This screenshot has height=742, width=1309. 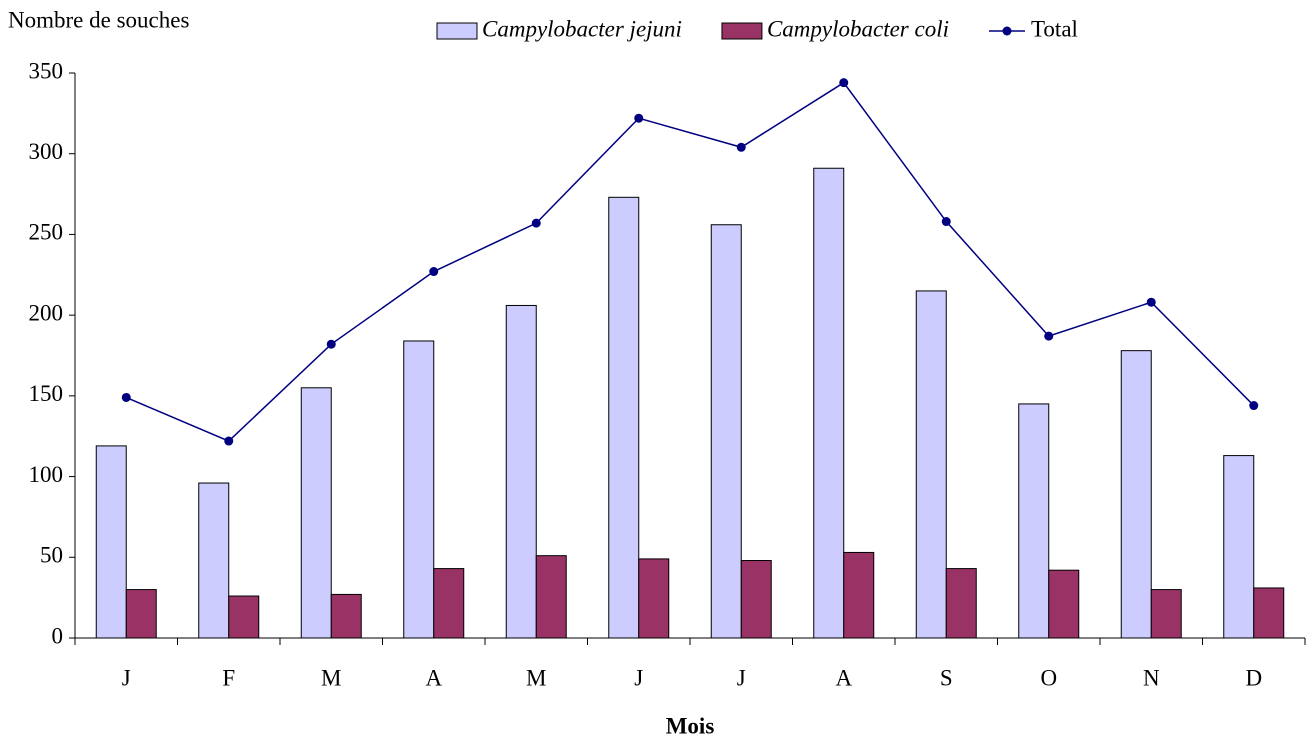 I want to click on y-tick-label: 300, so click(x=46, y=151).